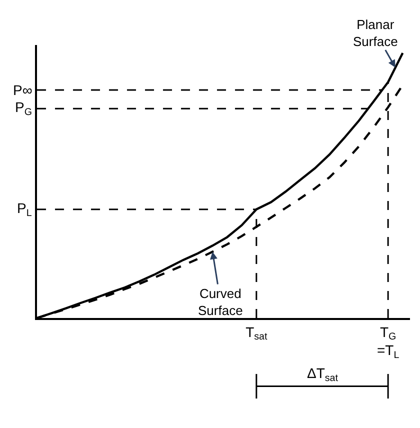 The image size is (420, 428). Describe the element at coordinates (24, 209) in the screenshot. I see `ref-line-label: P$_{L}$` at that location.